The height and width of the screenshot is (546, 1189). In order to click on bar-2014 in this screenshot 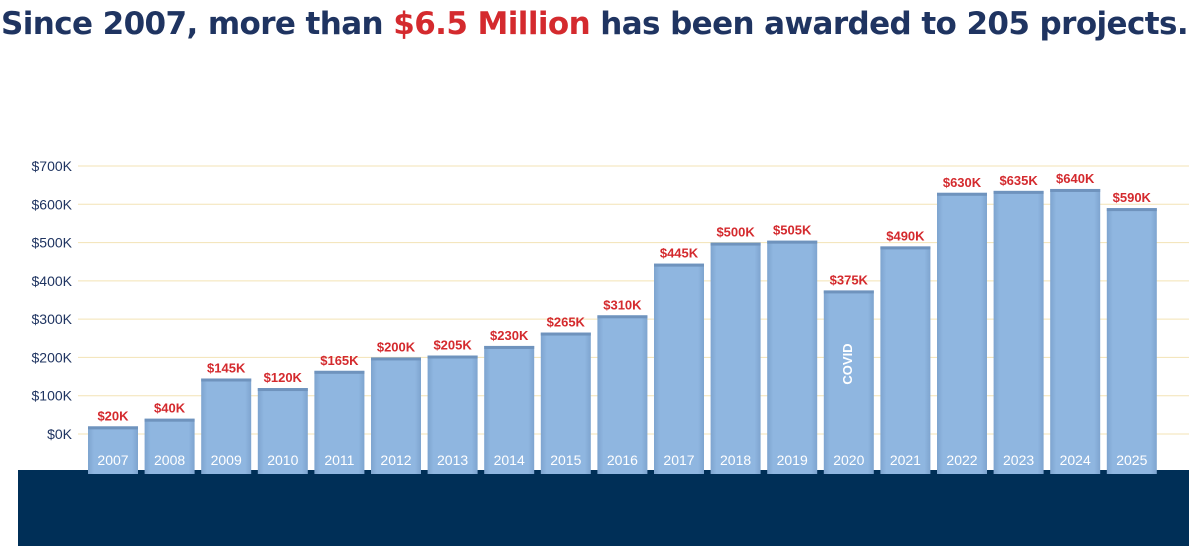, I will do `click(509, 409)`.